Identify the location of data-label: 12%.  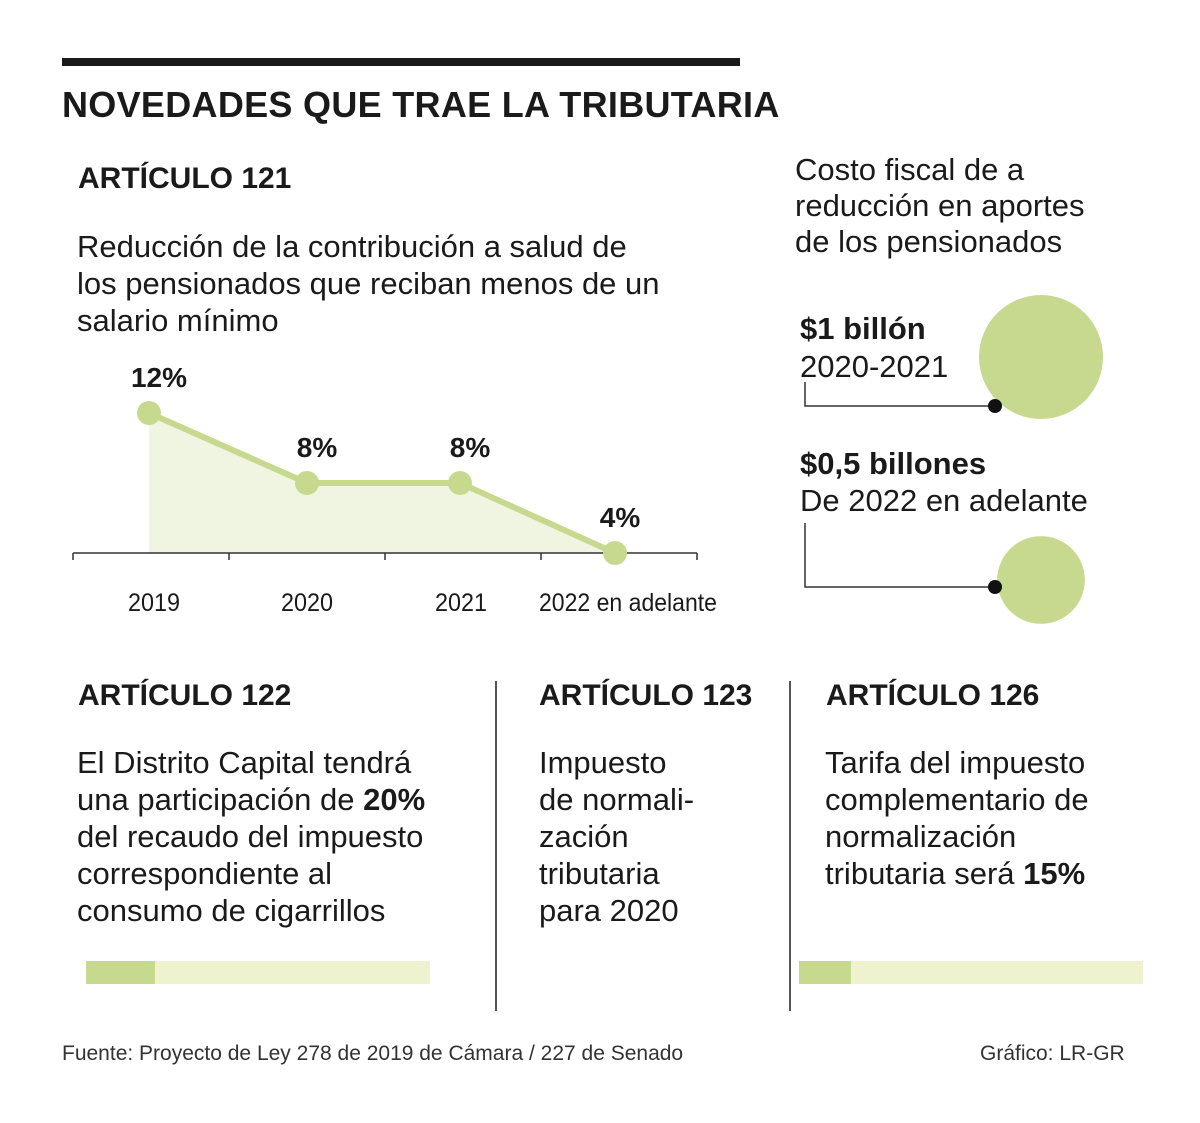
(159, 377).